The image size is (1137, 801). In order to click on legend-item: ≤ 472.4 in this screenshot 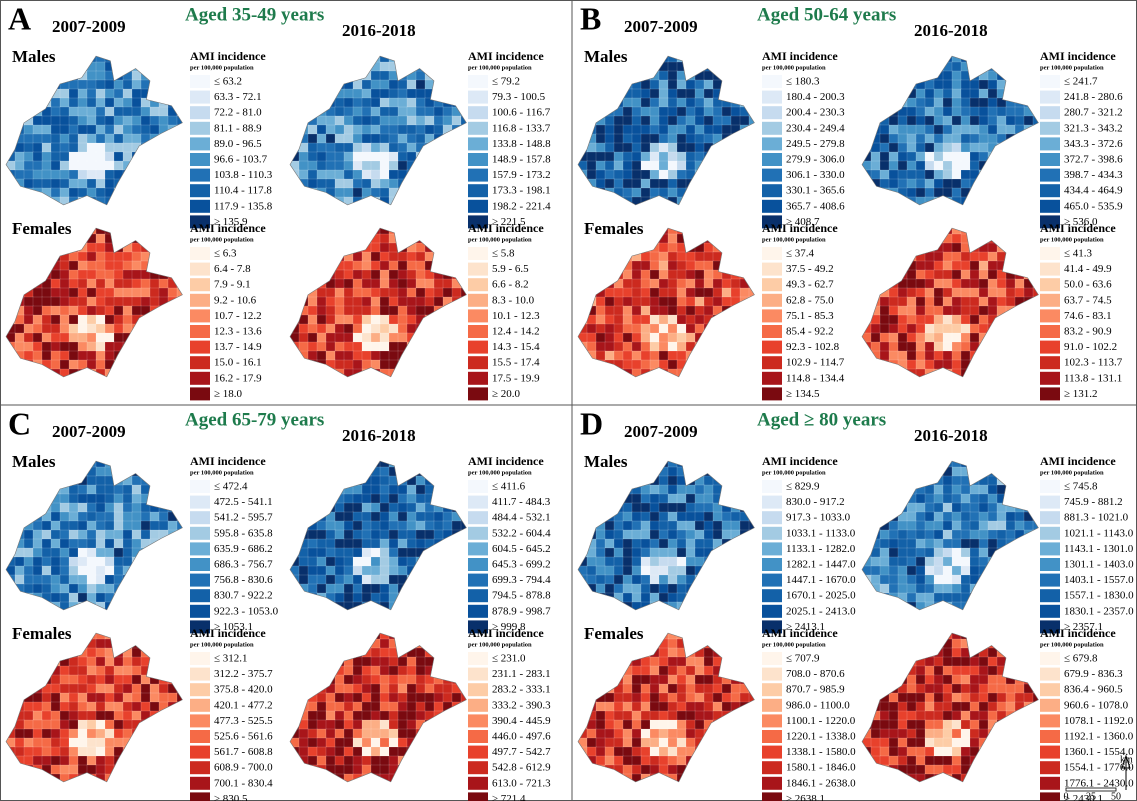, I will do `click(231, 487)`.